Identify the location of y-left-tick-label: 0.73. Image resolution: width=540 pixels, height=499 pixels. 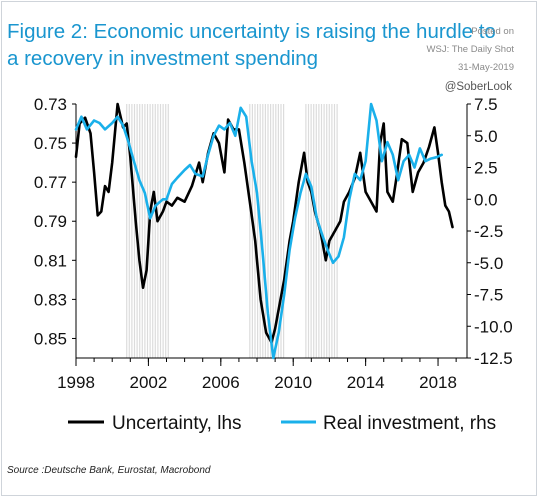
(50, 104).